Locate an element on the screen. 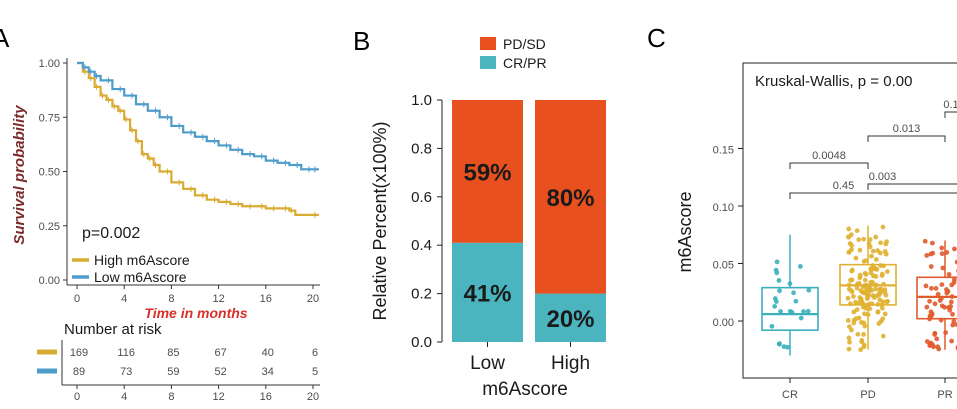  risk-count: 5 is located at coordinates (315, 372).